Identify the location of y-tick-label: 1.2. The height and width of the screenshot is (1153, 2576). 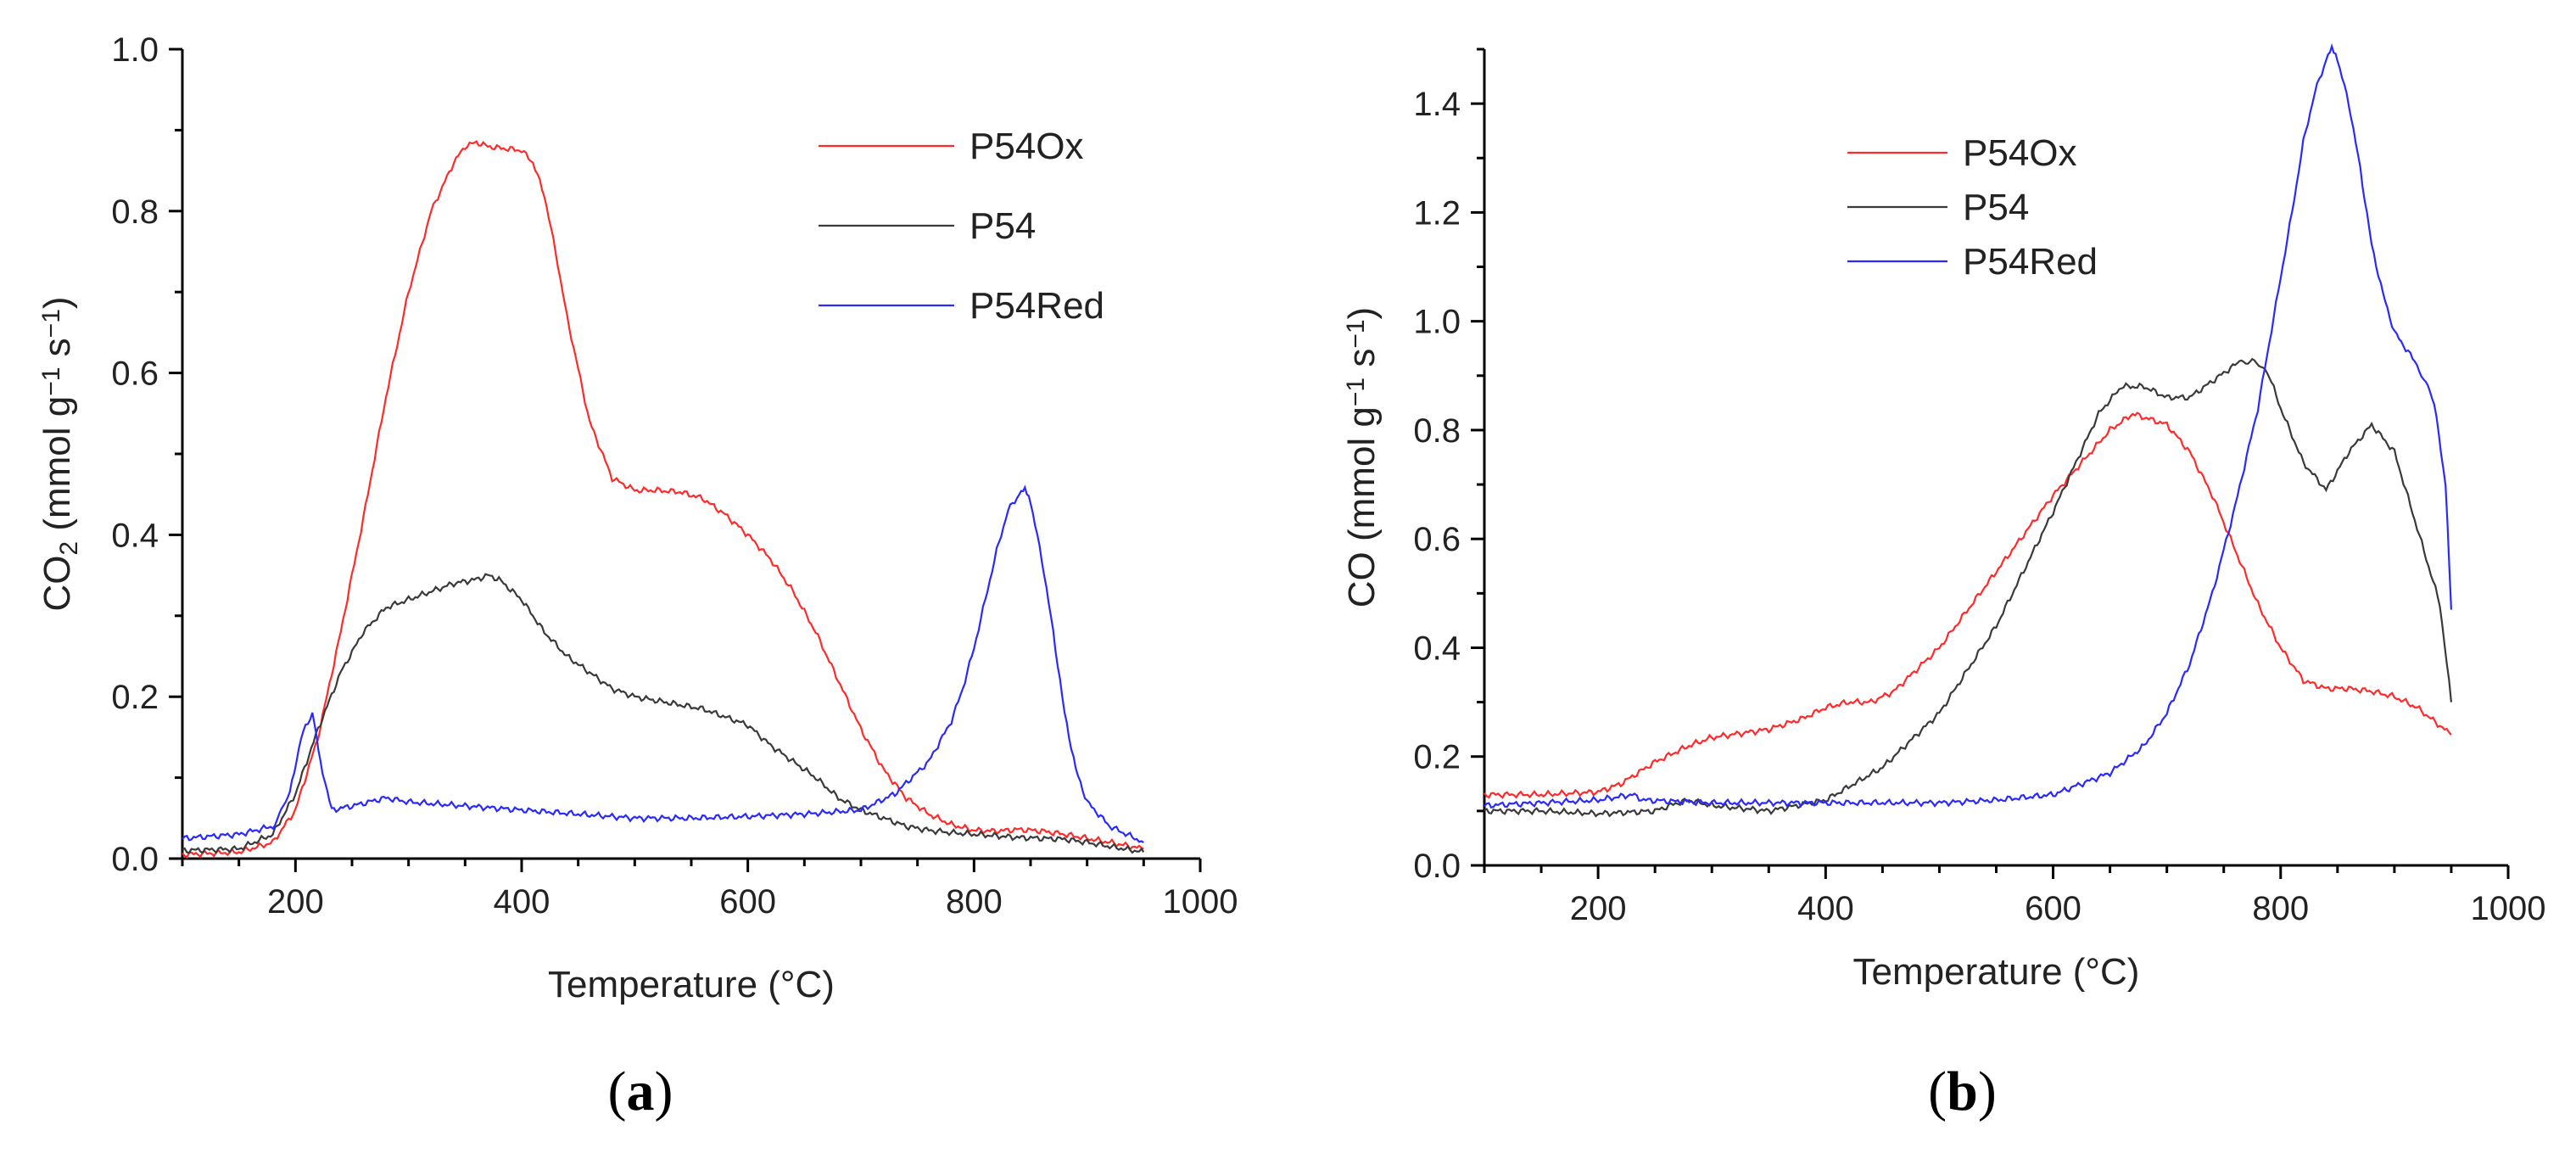
(1437, 213).